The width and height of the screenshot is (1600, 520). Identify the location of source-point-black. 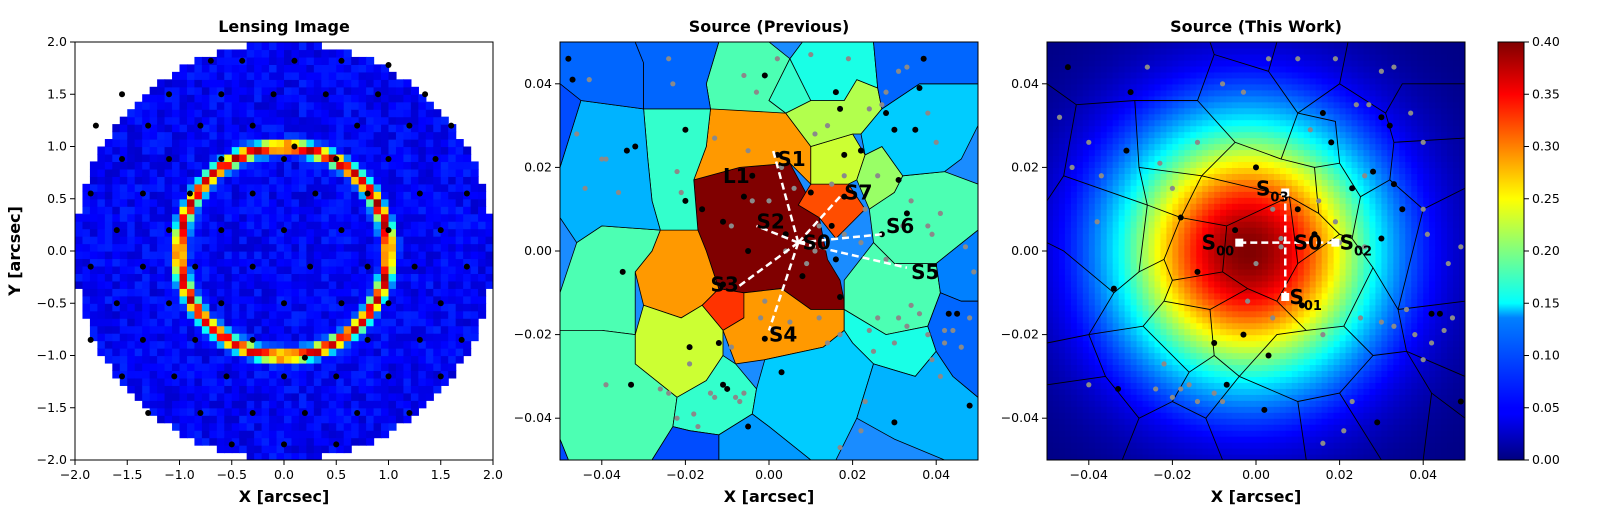
(743, 196).